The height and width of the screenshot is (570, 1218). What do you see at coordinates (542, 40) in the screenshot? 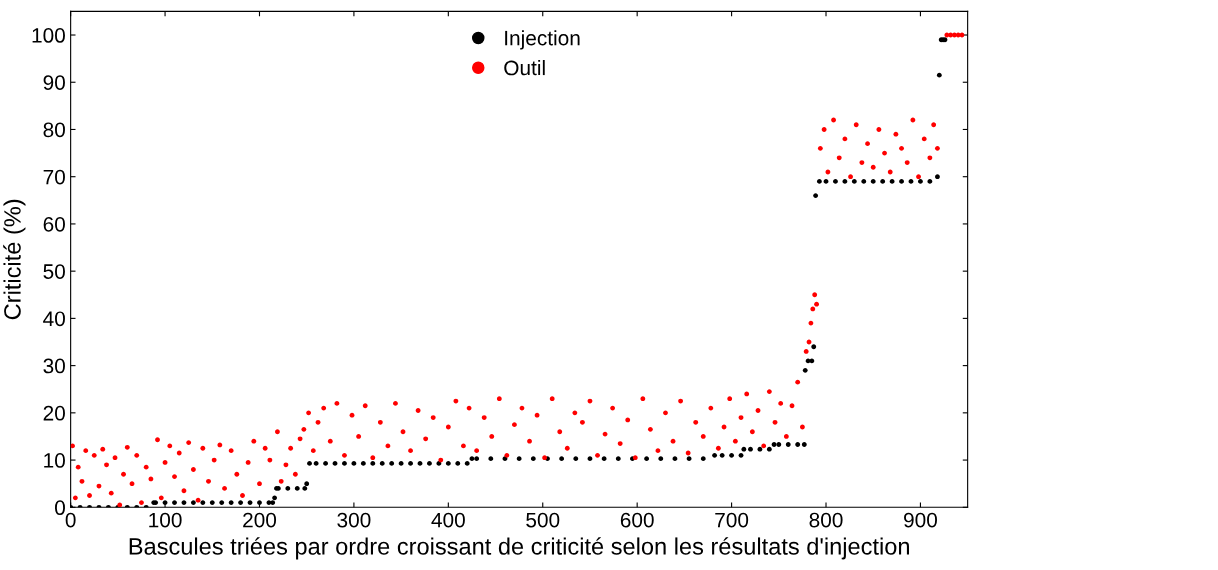
I see `legend-label: Injection` at bounding box center [542, 40].